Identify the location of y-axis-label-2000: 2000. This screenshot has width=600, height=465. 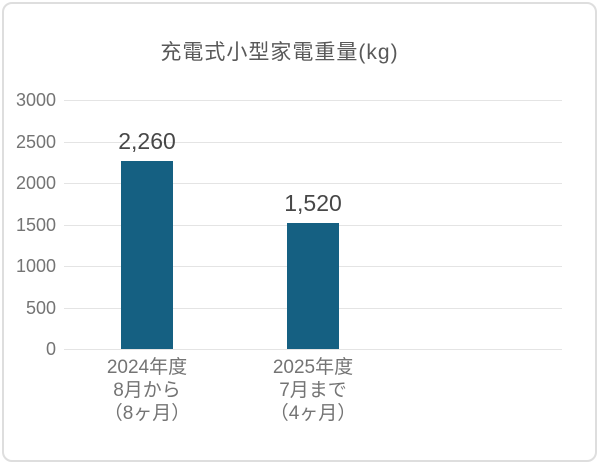
(35, 183).